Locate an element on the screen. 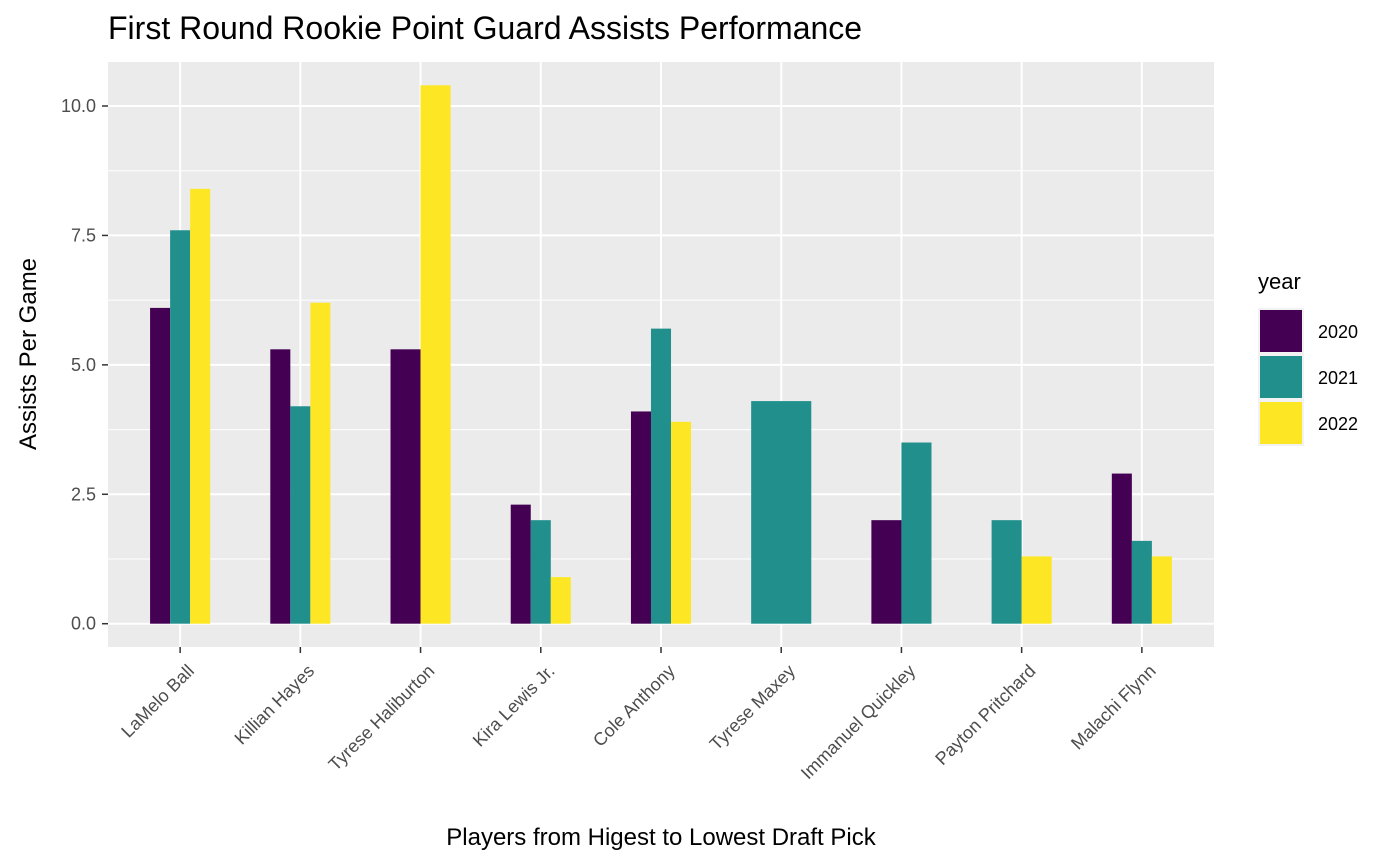 The image size is (1400, 865). y-tick-label: 10.0 is located at coordinates (78, 106).